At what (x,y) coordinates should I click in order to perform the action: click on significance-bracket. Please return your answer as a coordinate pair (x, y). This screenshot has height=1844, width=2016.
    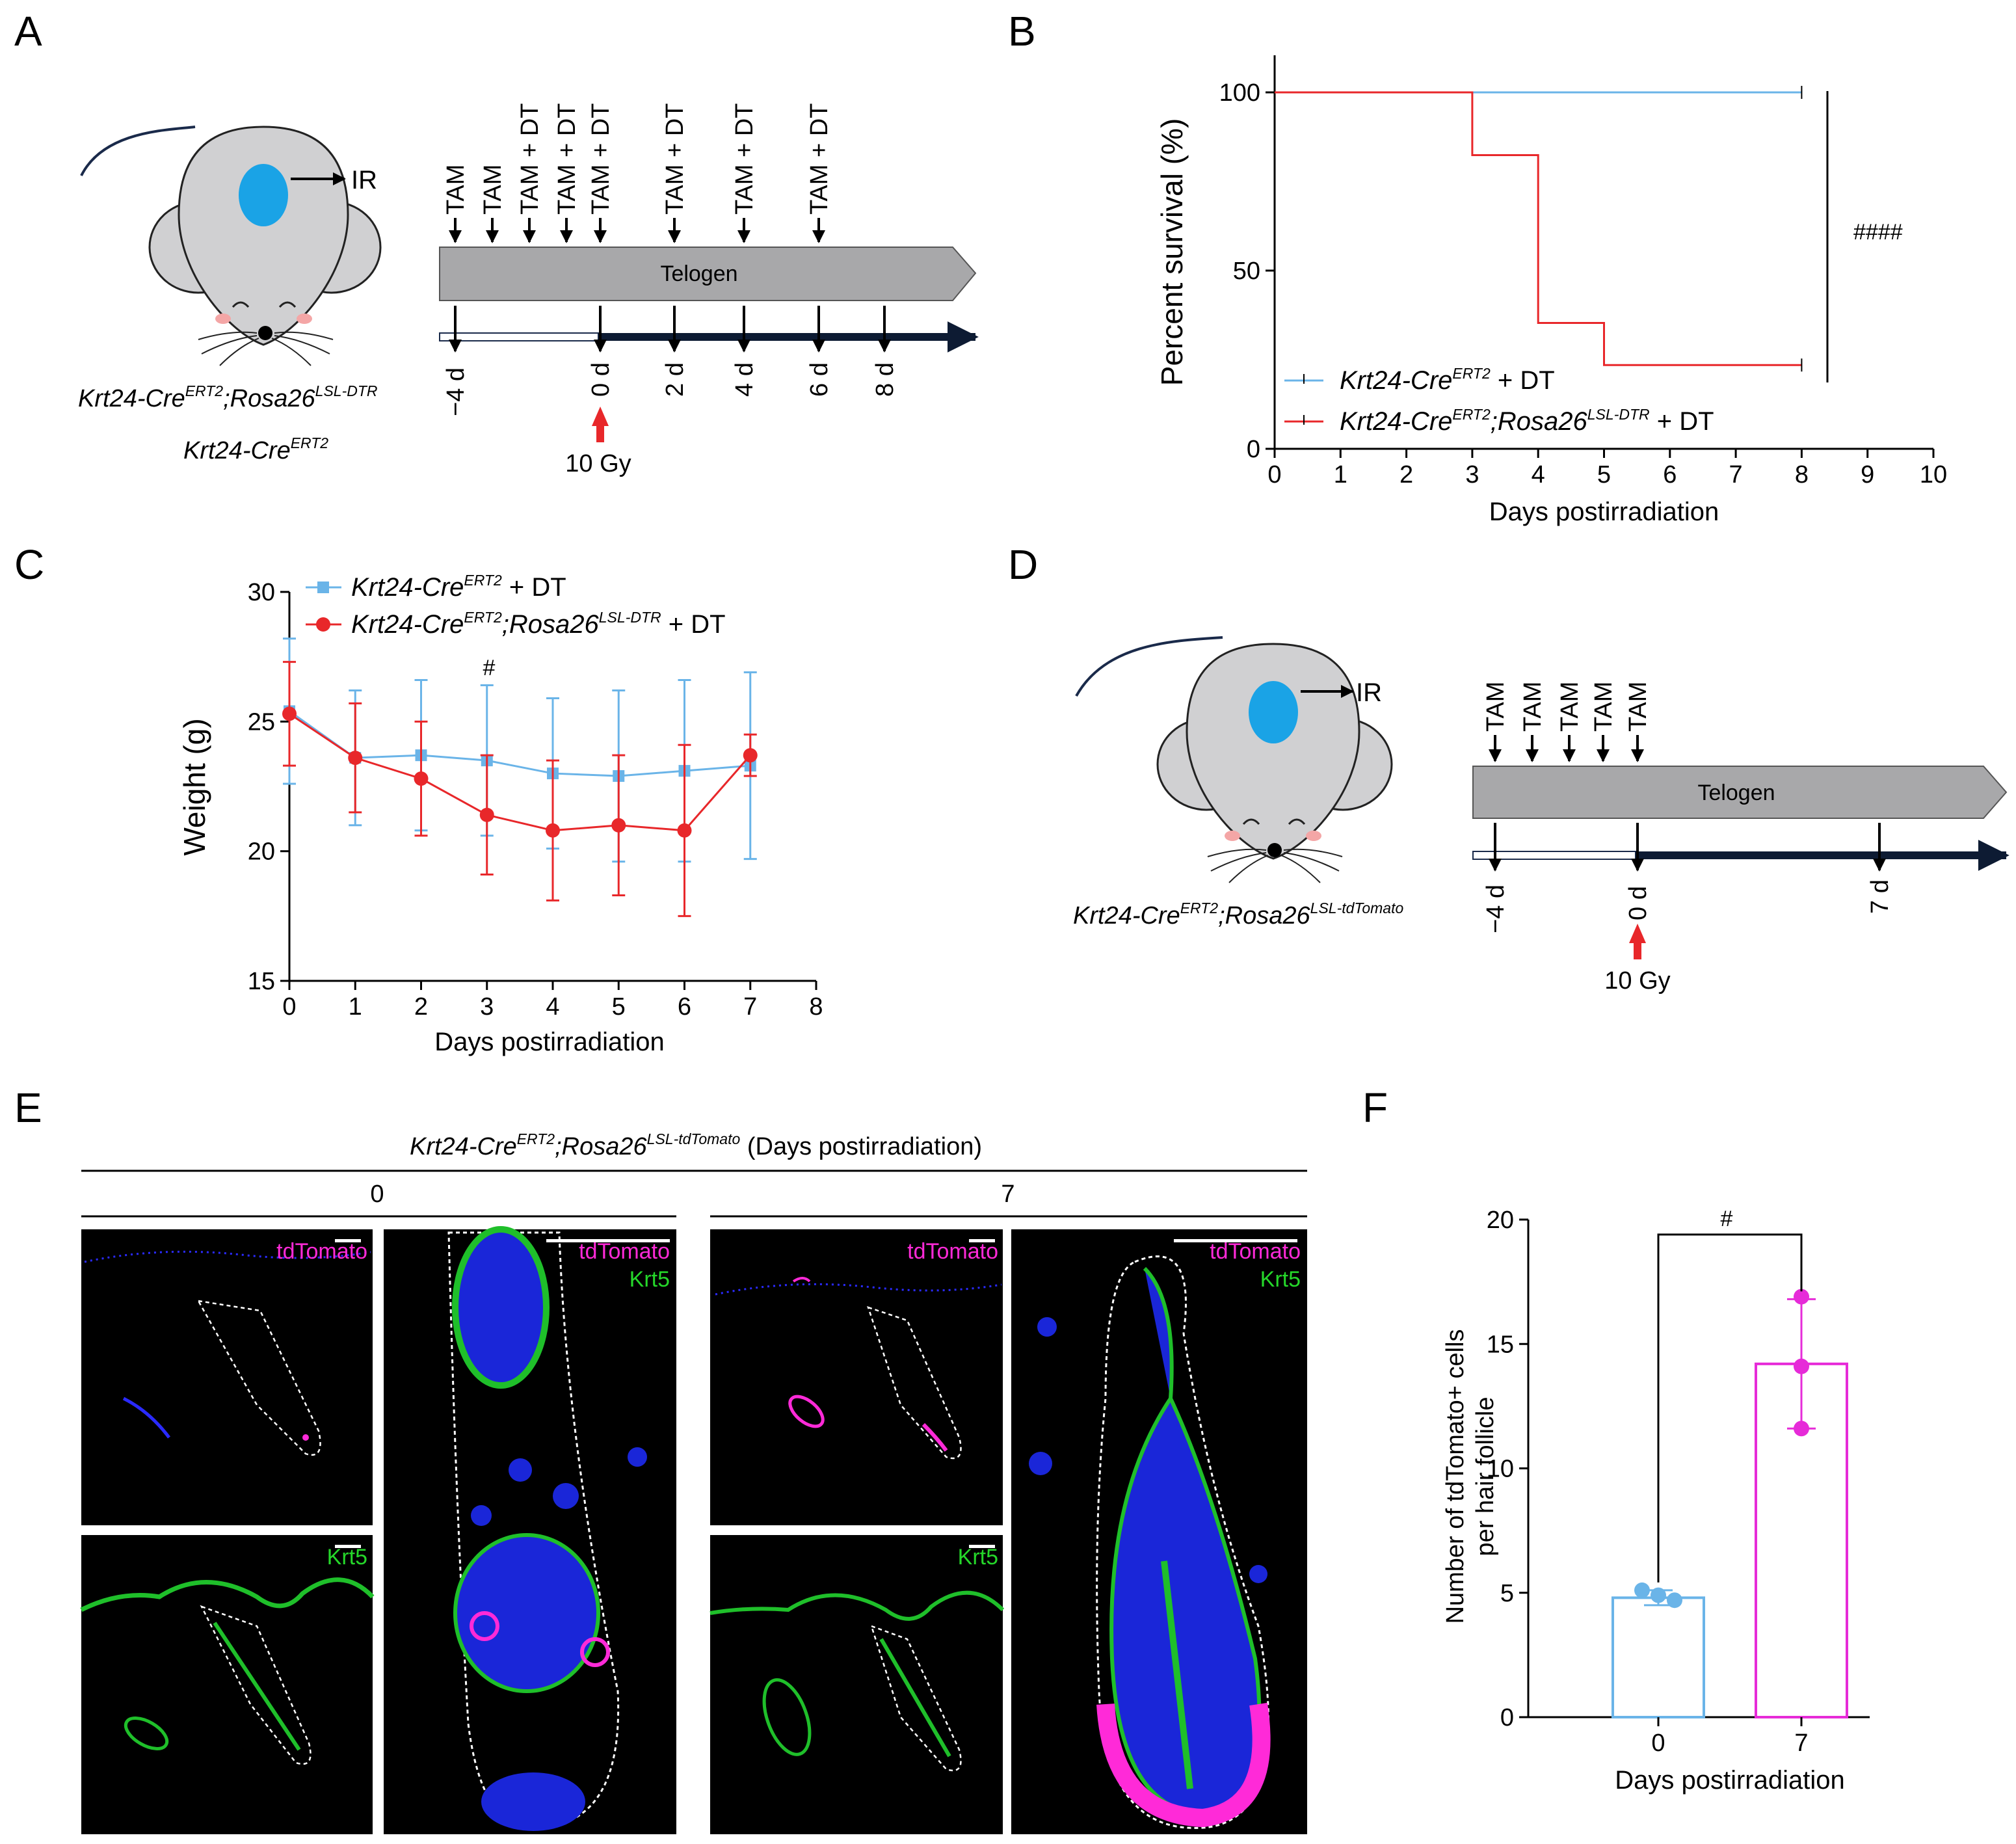
    Looking at the image, I should click on (1730, 1408).